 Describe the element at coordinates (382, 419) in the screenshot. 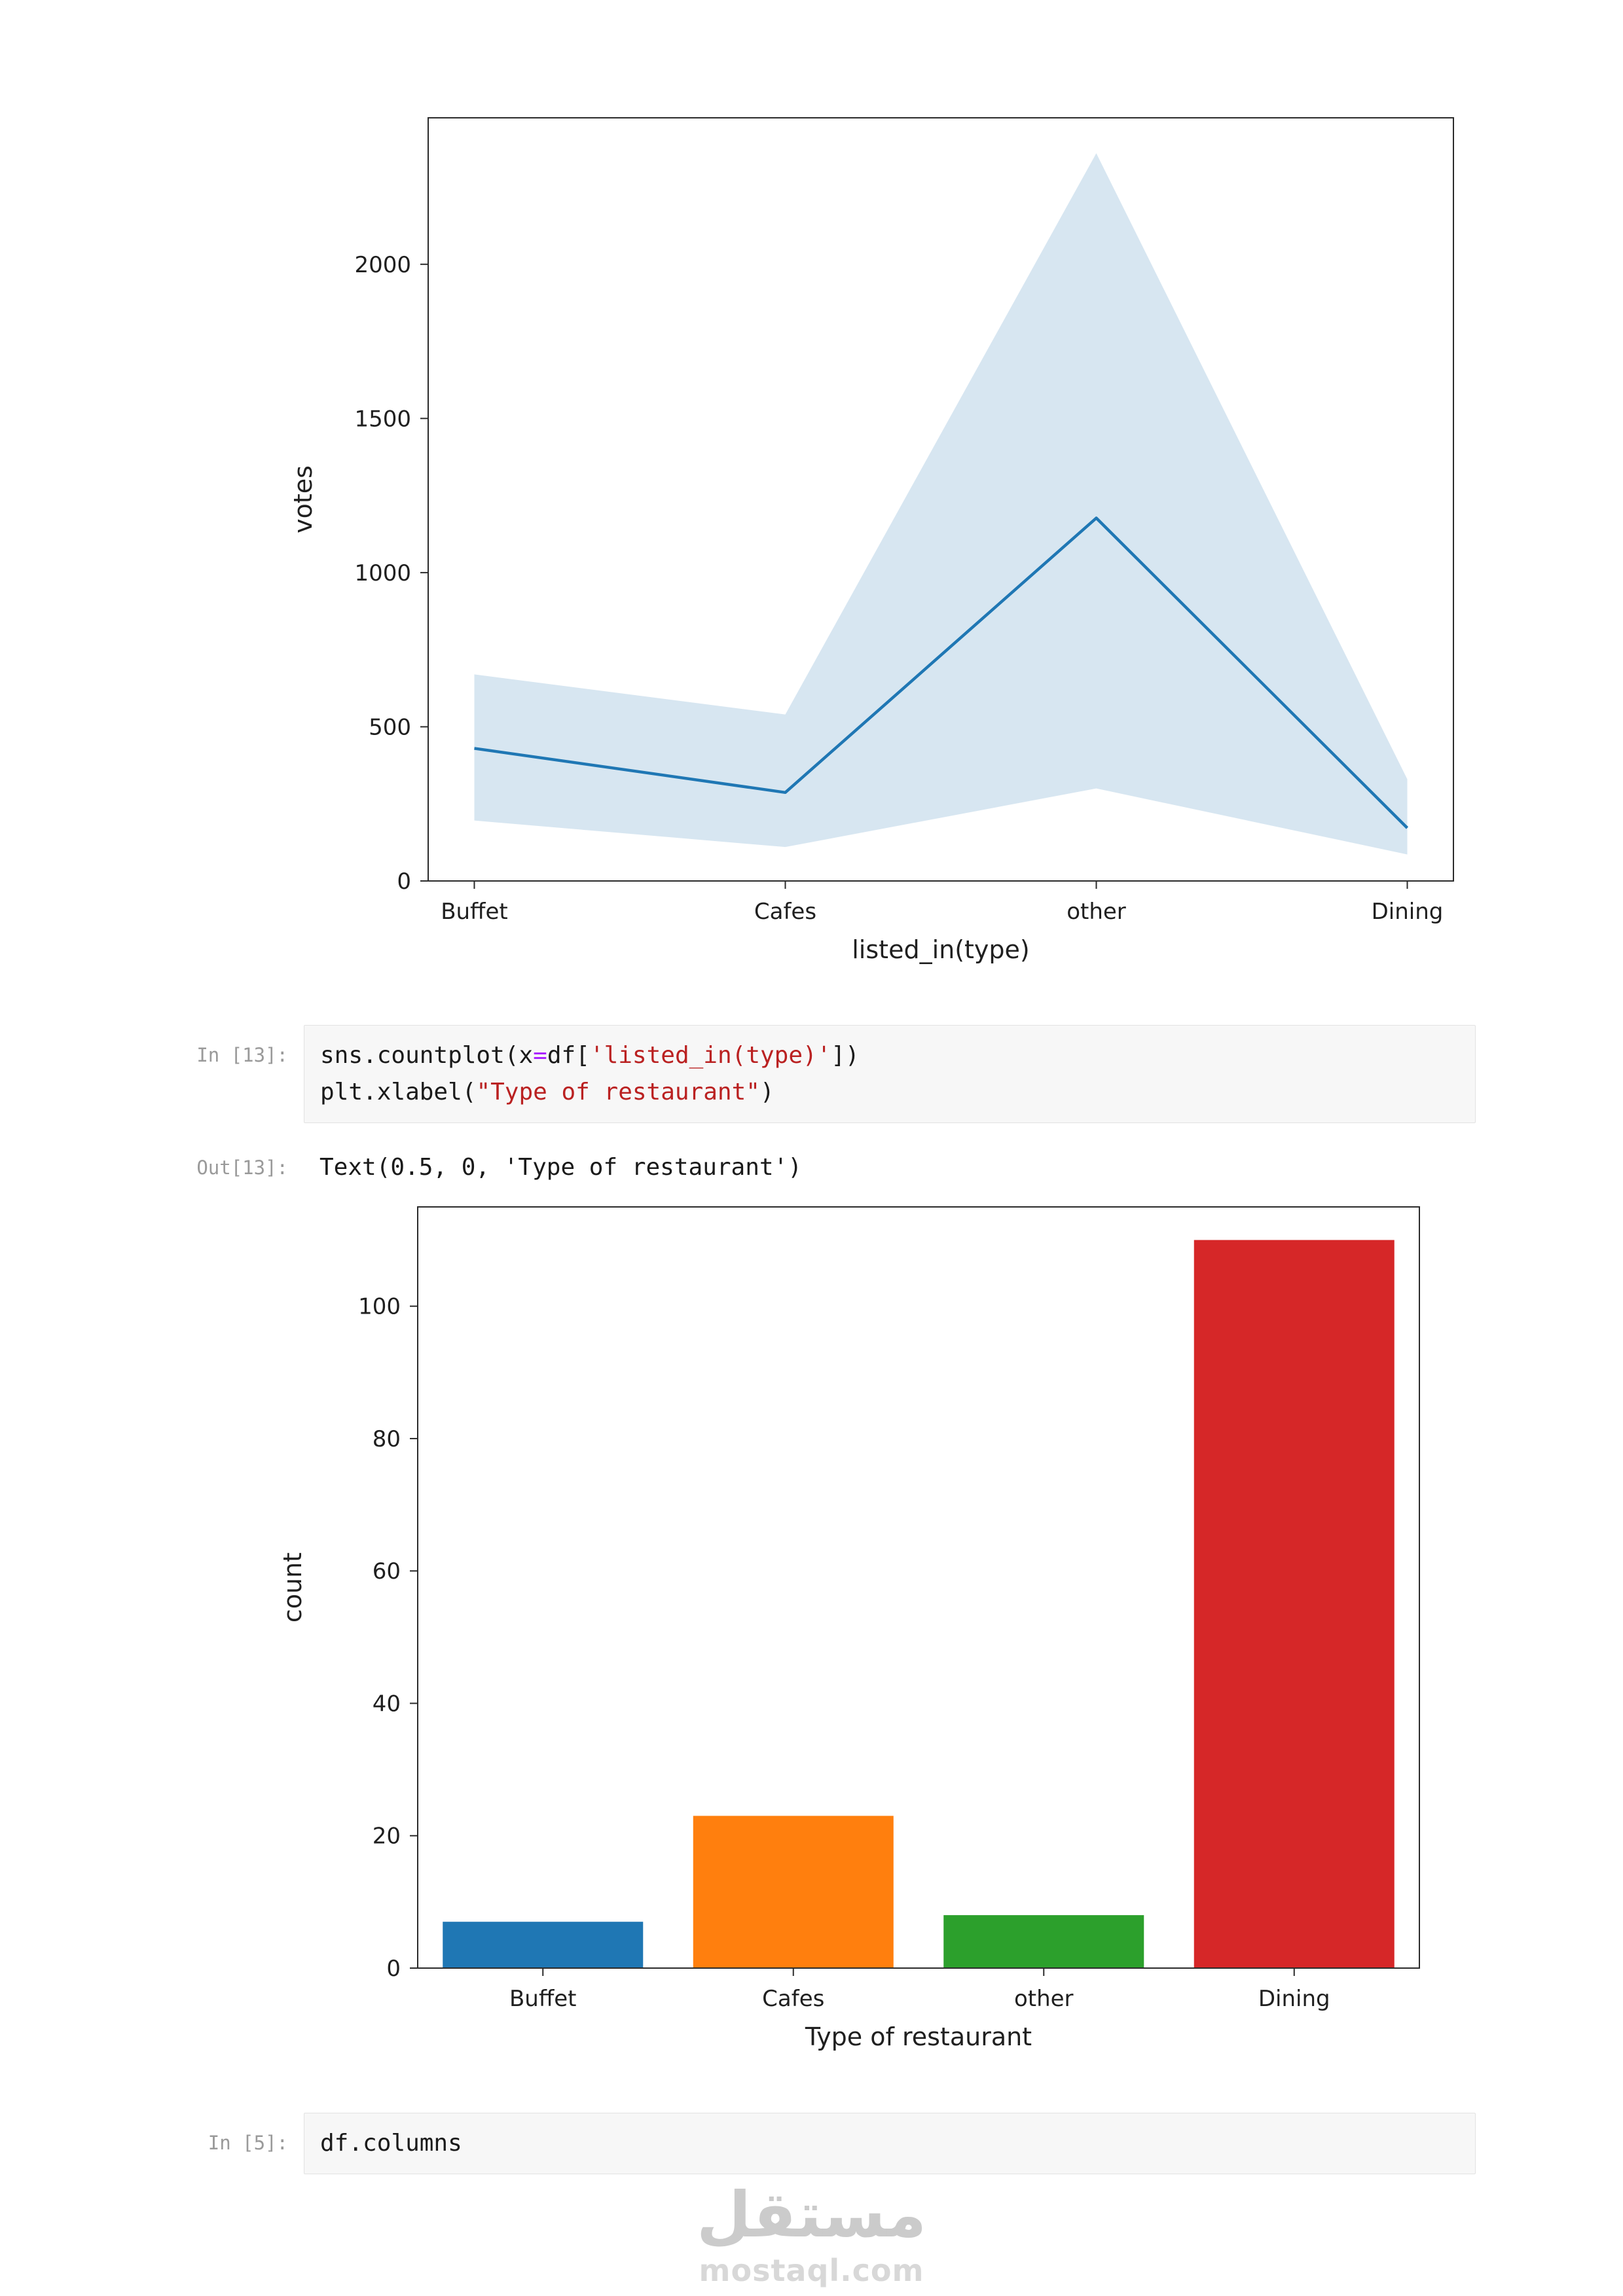

I see `y-tick-label: 1500` at that location.